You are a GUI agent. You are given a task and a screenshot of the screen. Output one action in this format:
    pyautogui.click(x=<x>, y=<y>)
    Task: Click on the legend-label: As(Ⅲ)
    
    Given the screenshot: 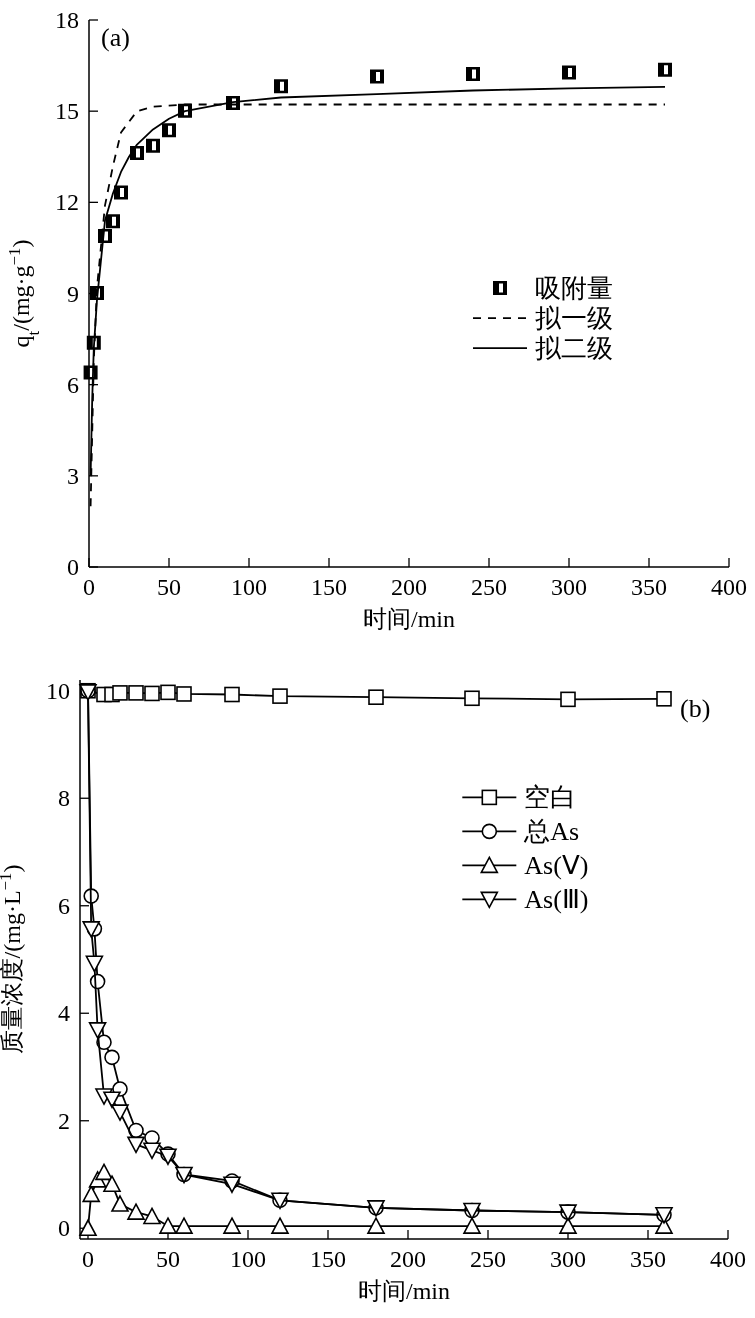 What is the action you would take?
    pyautogui.click(x=556, y=900)
    